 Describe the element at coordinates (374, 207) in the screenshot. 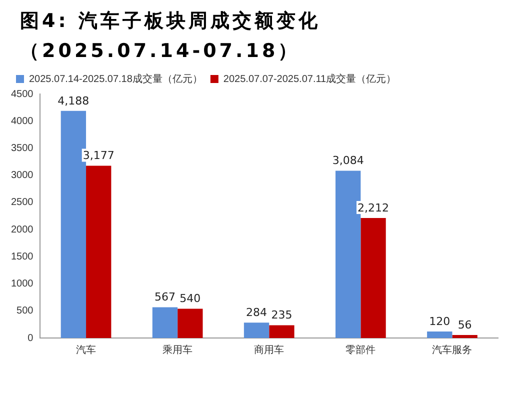

I see `data-label: 2,212` at that location.